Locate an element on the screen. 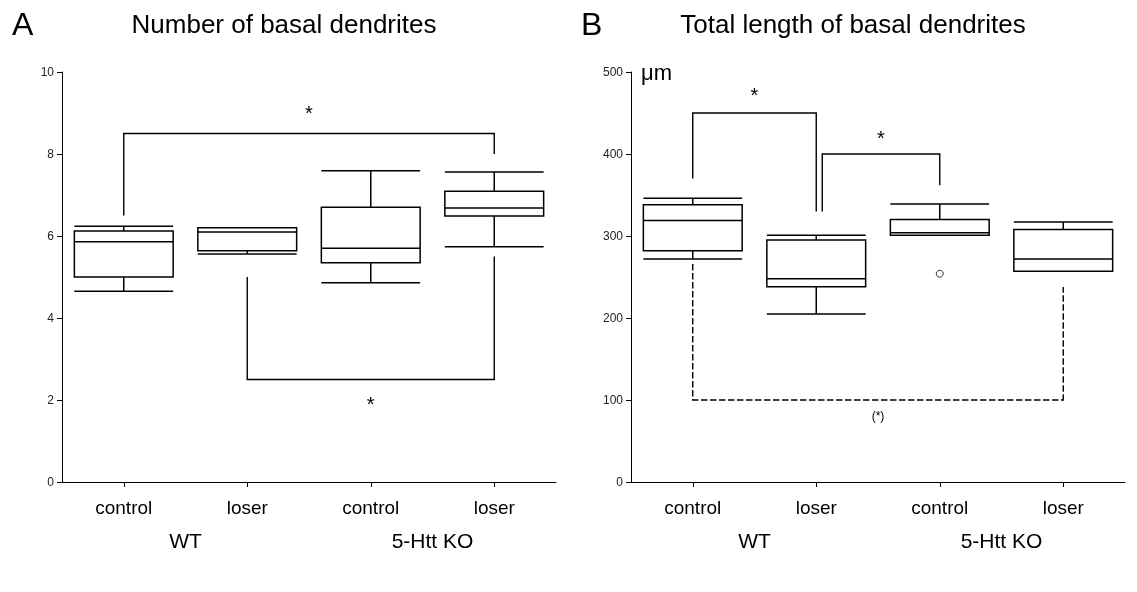  y-tick-label: 8 is located at coordinates (51, 154).